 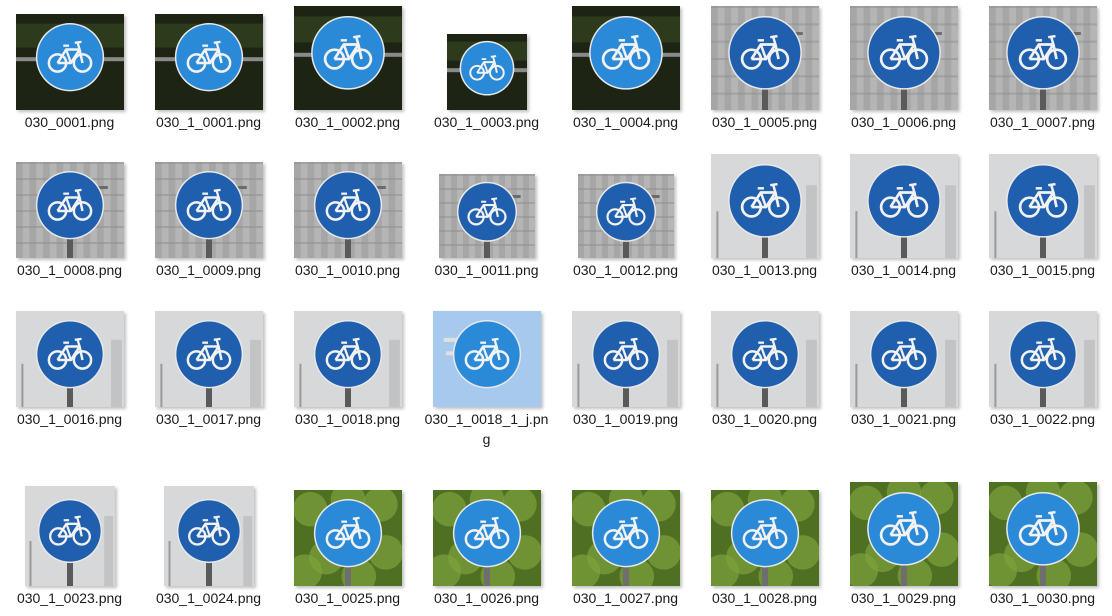 I want to click on file-name-label: 030_1_0028.png, so click(x=764, y=598).